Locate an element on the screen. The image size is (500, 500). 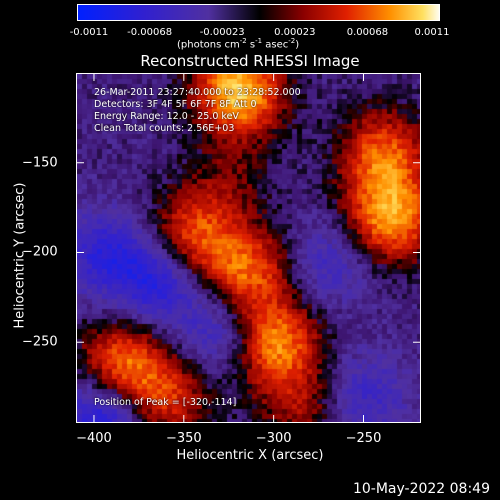
annotation-detectors: Detectors: 3F 4F 5F 6F 7F 8F Att 0 is located at coordinates (175, 104).